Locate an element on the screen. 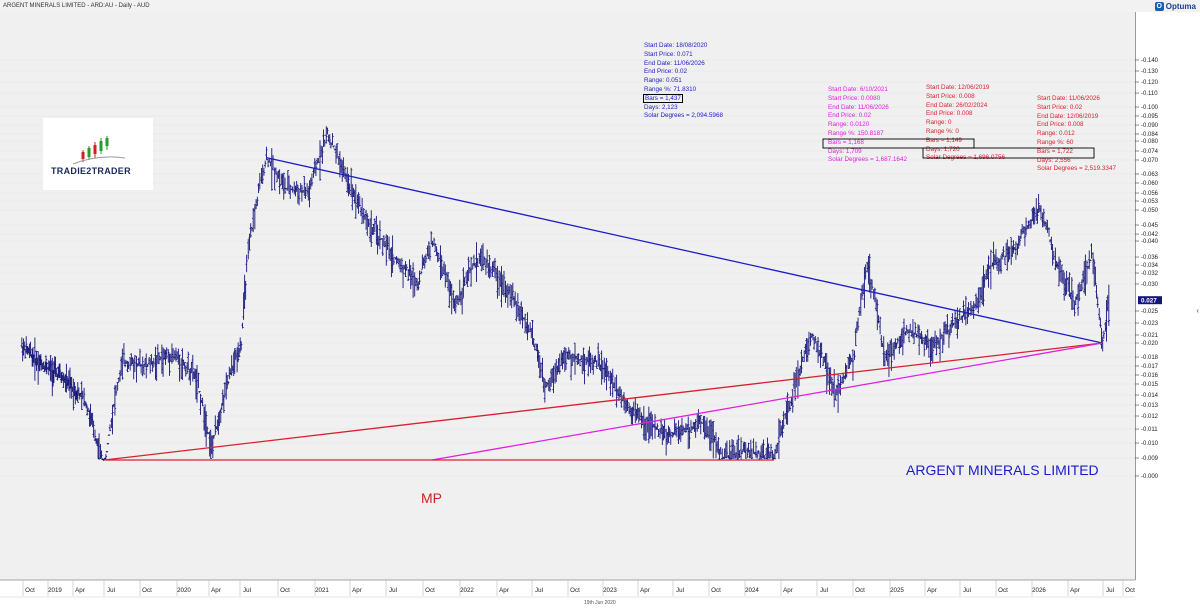  y-tick-label: -0.011 is located at coordinates (1149, 430).